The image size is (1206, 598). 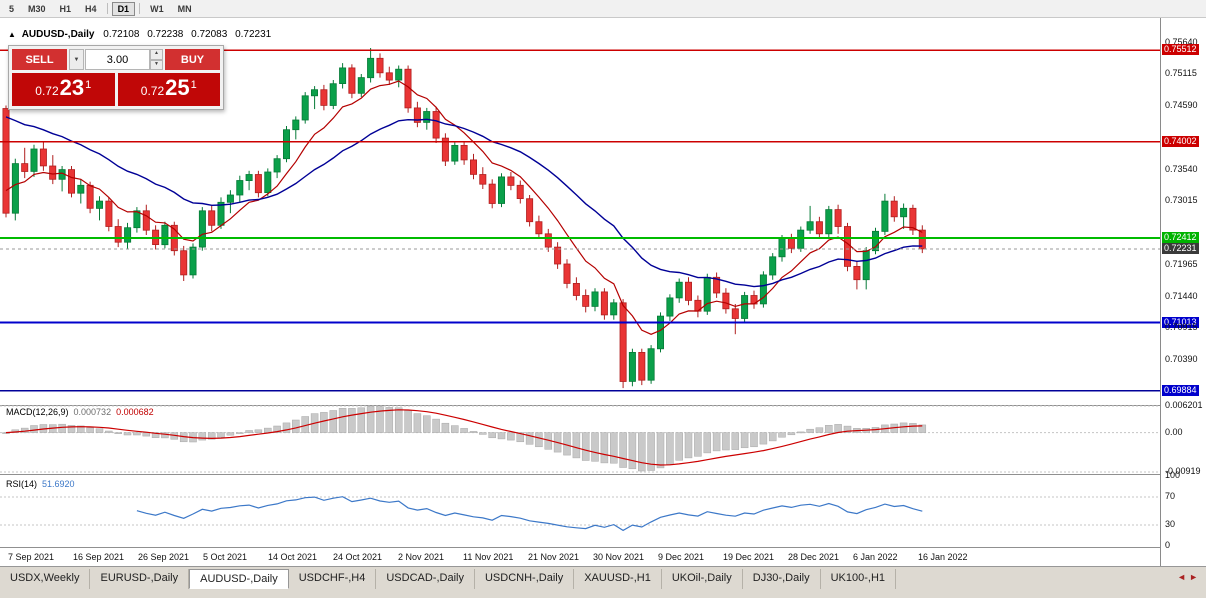 What do you see at coordinates (1181, 295) in the screenshot?
I see `axis-label-0.71440: 0.71440` at bounding box center [1181, 295].